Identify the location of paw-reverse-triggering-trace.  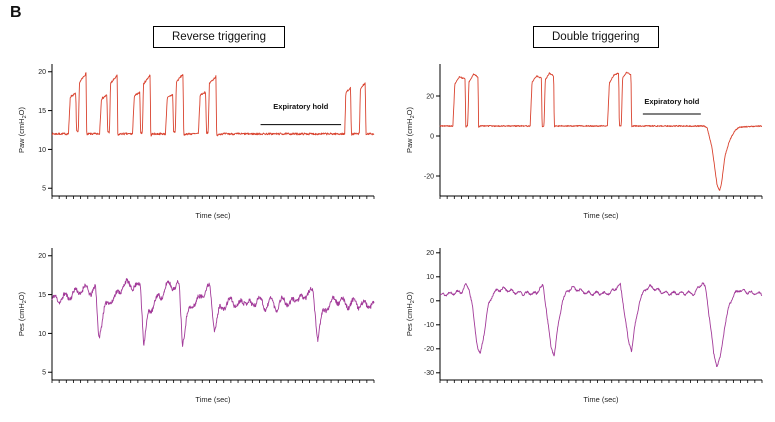
(213, 104).